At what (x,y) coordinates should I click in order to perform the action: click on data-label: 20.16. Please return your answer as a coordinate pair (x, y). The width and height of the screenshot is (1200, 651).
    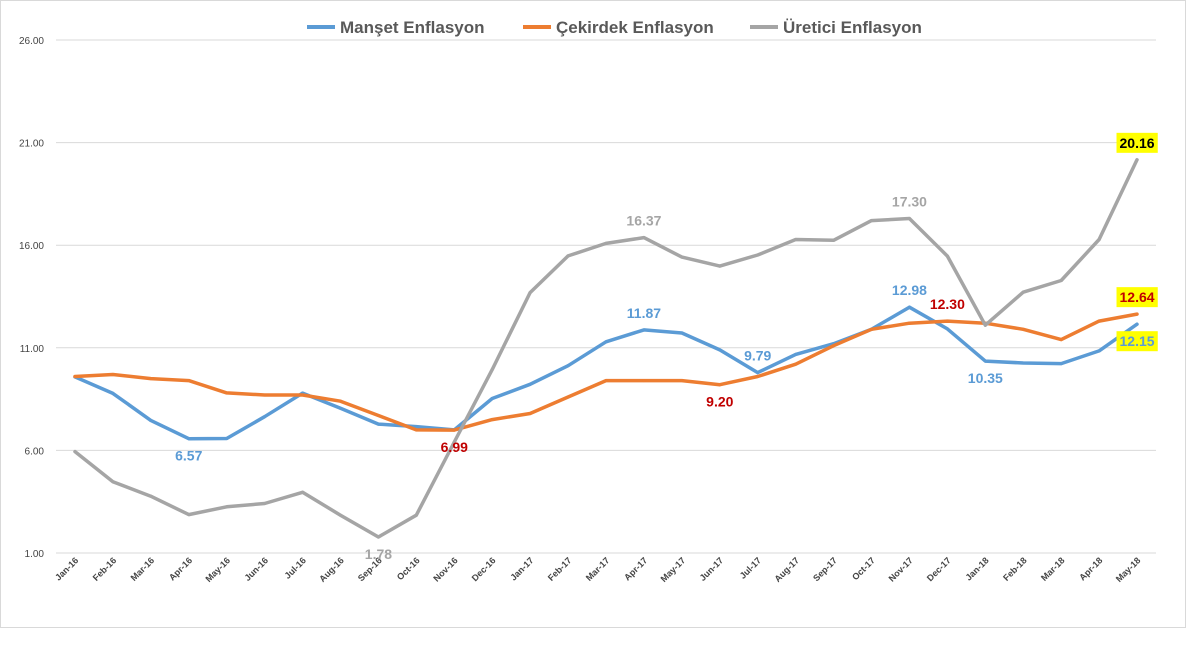
    Looking at the image, I should click on (1137, 143).